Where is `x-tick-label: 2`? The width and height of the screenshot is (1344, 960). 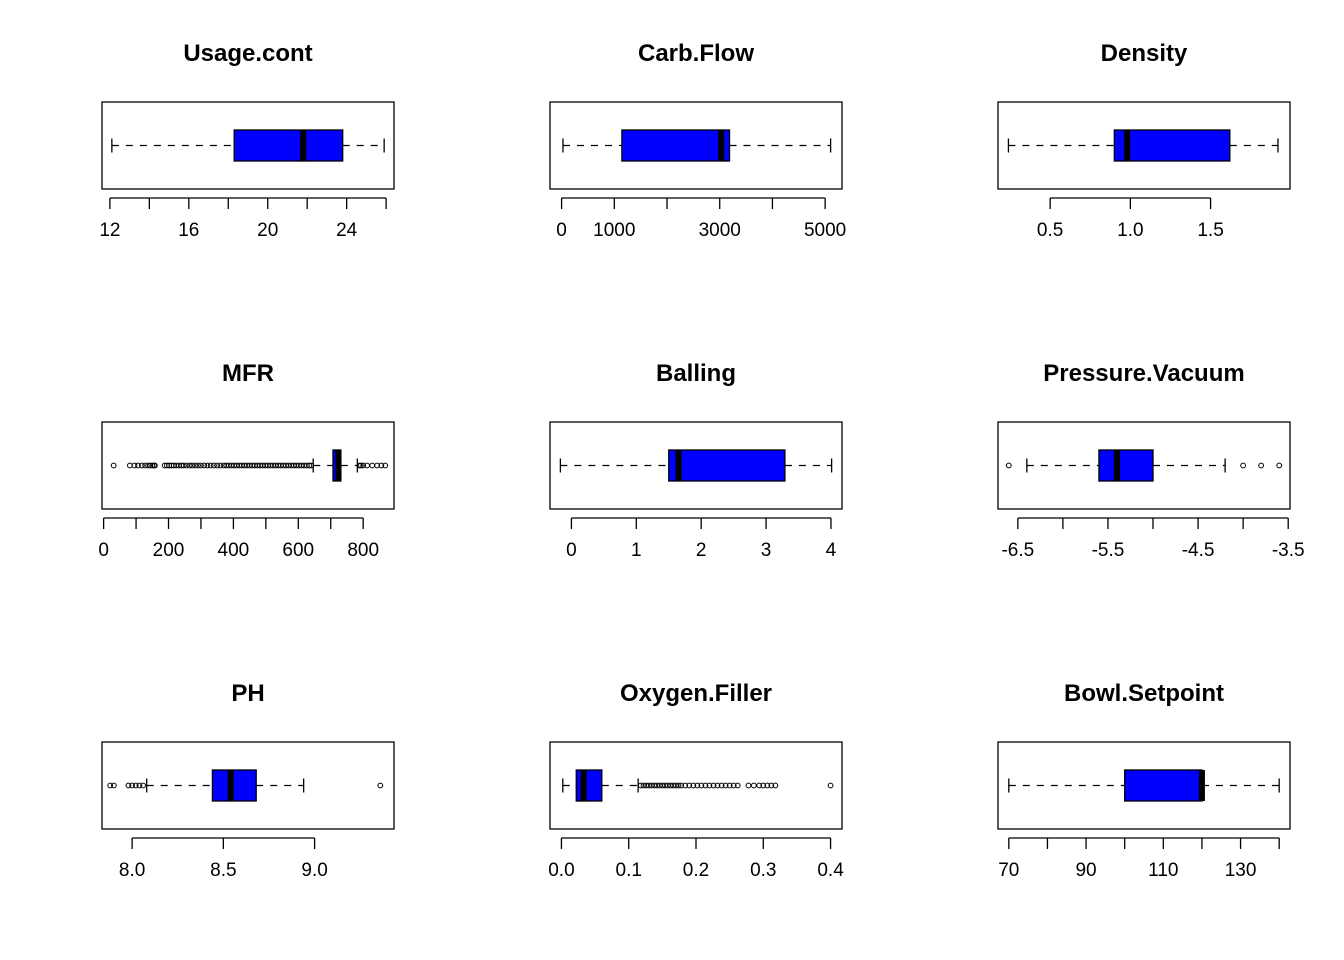
x-tick-label: 2 is located at coordinates (701, 550).